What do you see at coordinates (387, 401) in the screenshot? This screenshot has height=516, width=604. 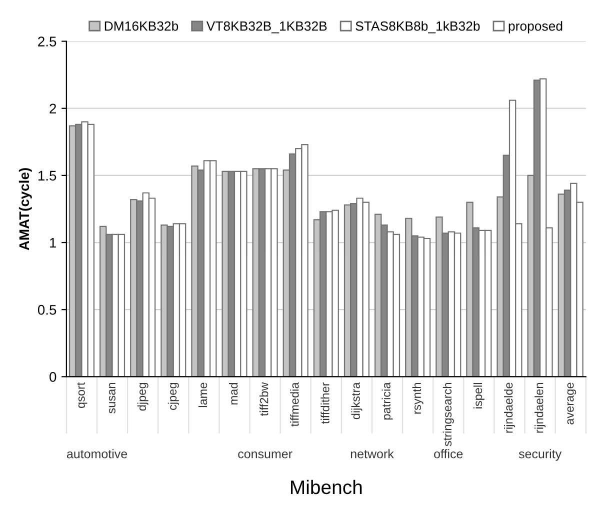 I see `x-tick-label: patricia` at bounding box center [387, 401].